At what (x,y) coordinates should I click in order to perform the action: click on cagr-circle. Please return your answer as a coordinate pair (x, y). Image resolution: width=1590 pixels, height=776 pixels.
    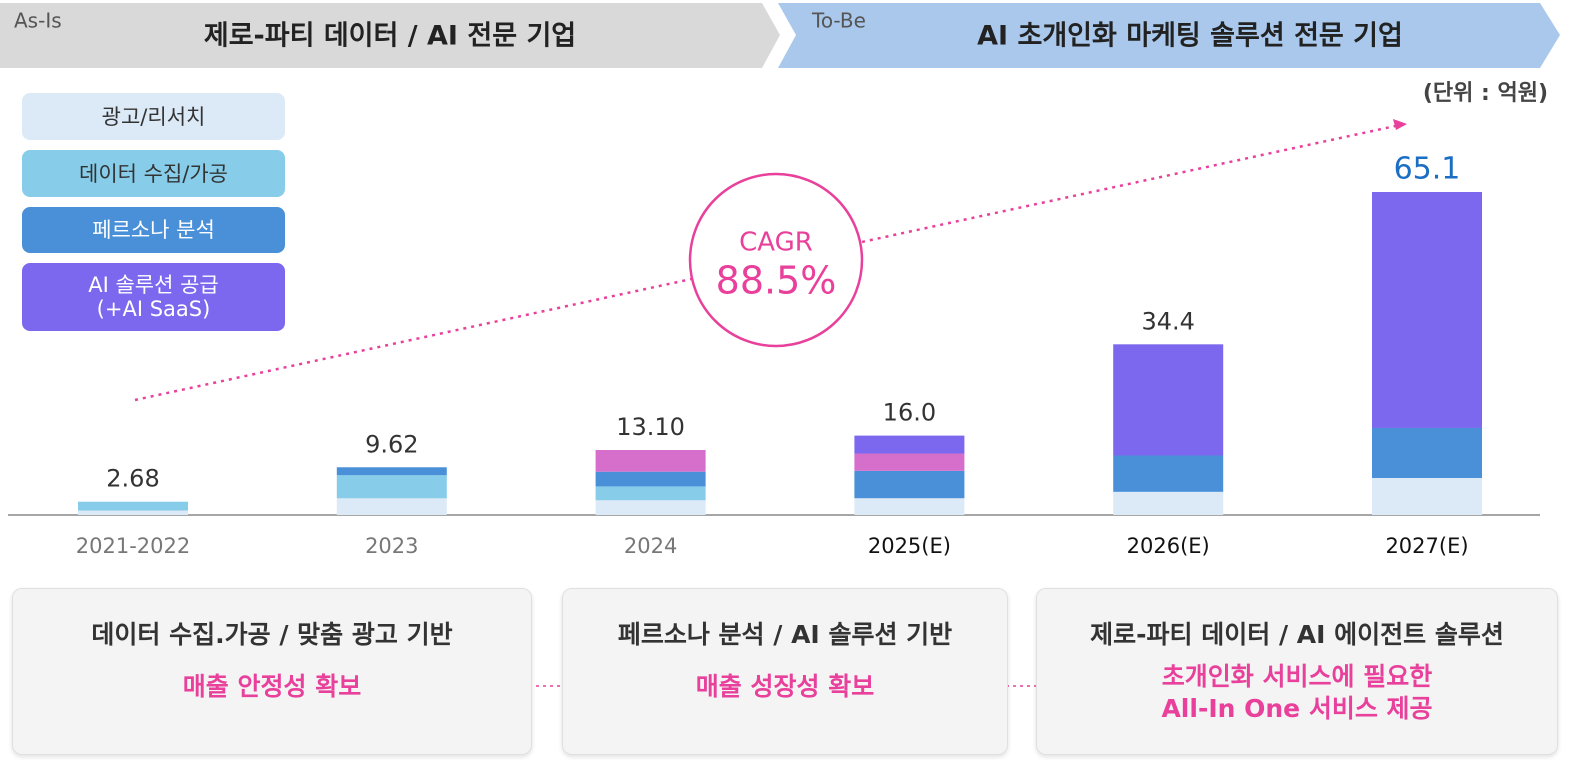
    Looking at the image, I should click on (776, 260).